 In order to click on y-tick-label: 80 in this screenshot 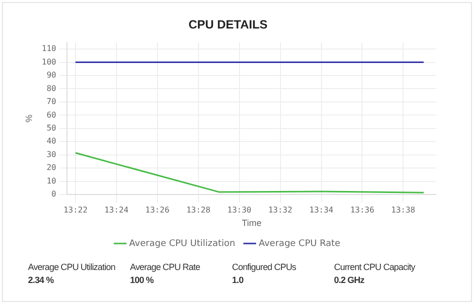, I will do `click(51, 88)`.